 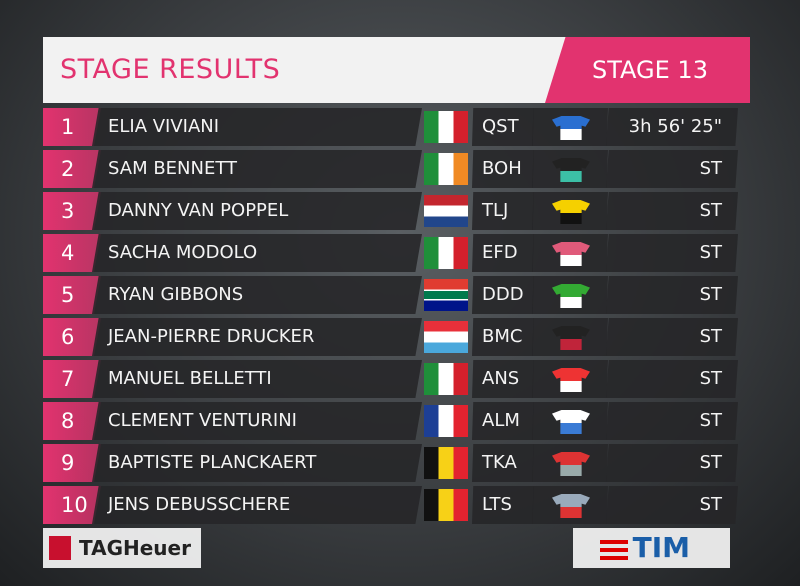 I want to click on team-code: TKA, so click(x=499, y=462).